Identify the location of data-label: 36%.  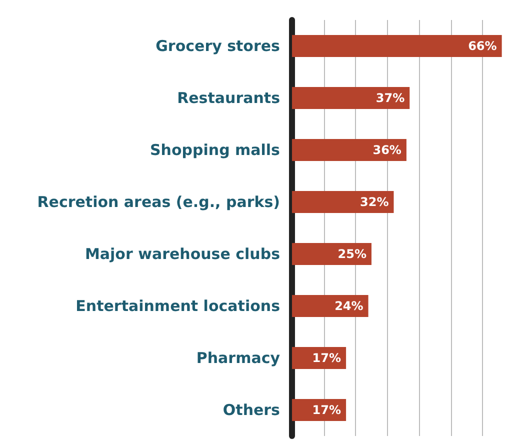
(387, 150).